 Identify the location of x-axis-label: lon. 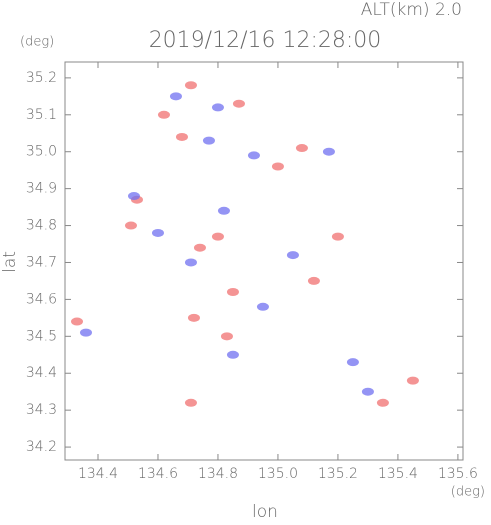
(265, 511).